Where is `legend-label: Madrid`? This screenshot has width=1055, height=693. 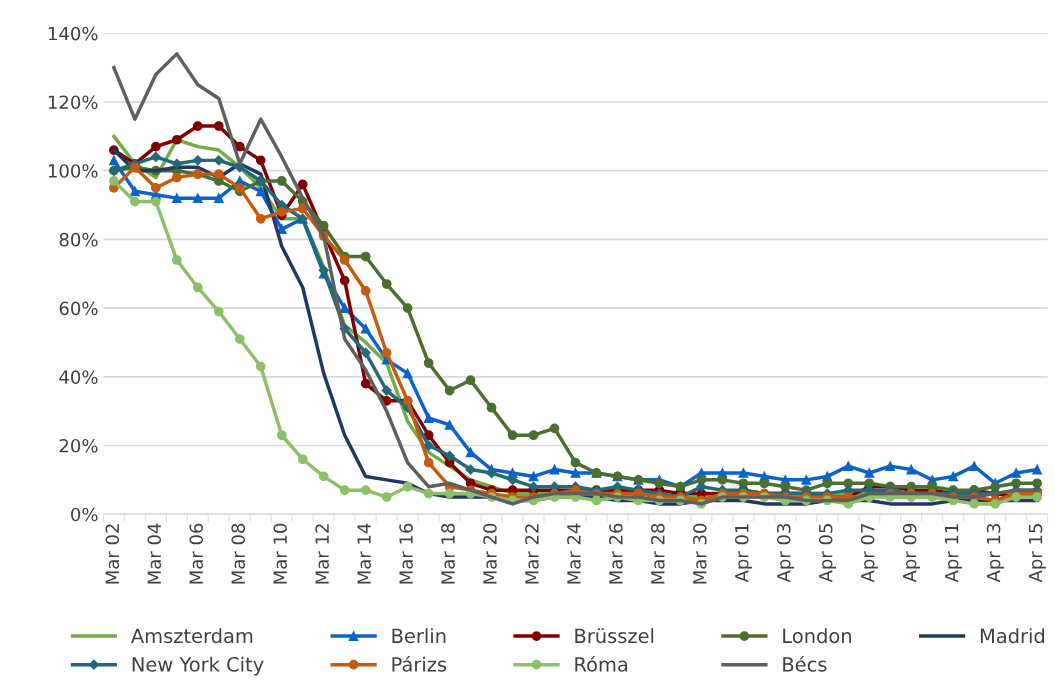 legend-label: Madrid is located at coordinates (1012, 636).